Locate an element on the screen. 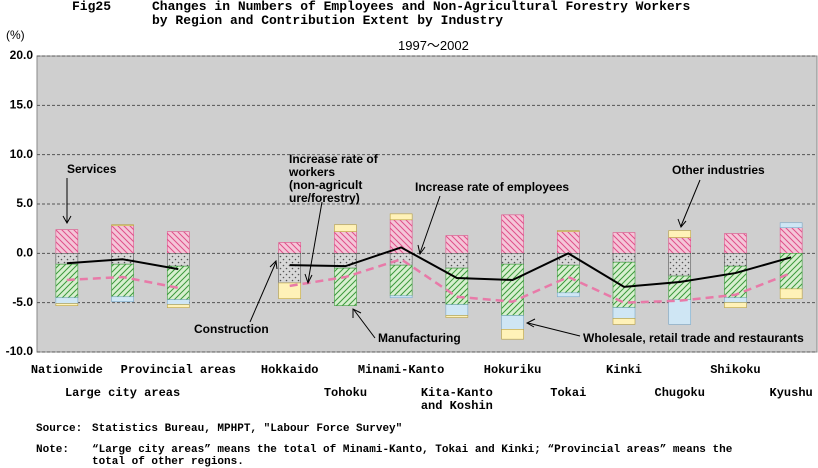  x-tick-label: Hokkaido is located at coordinates (289, 370).